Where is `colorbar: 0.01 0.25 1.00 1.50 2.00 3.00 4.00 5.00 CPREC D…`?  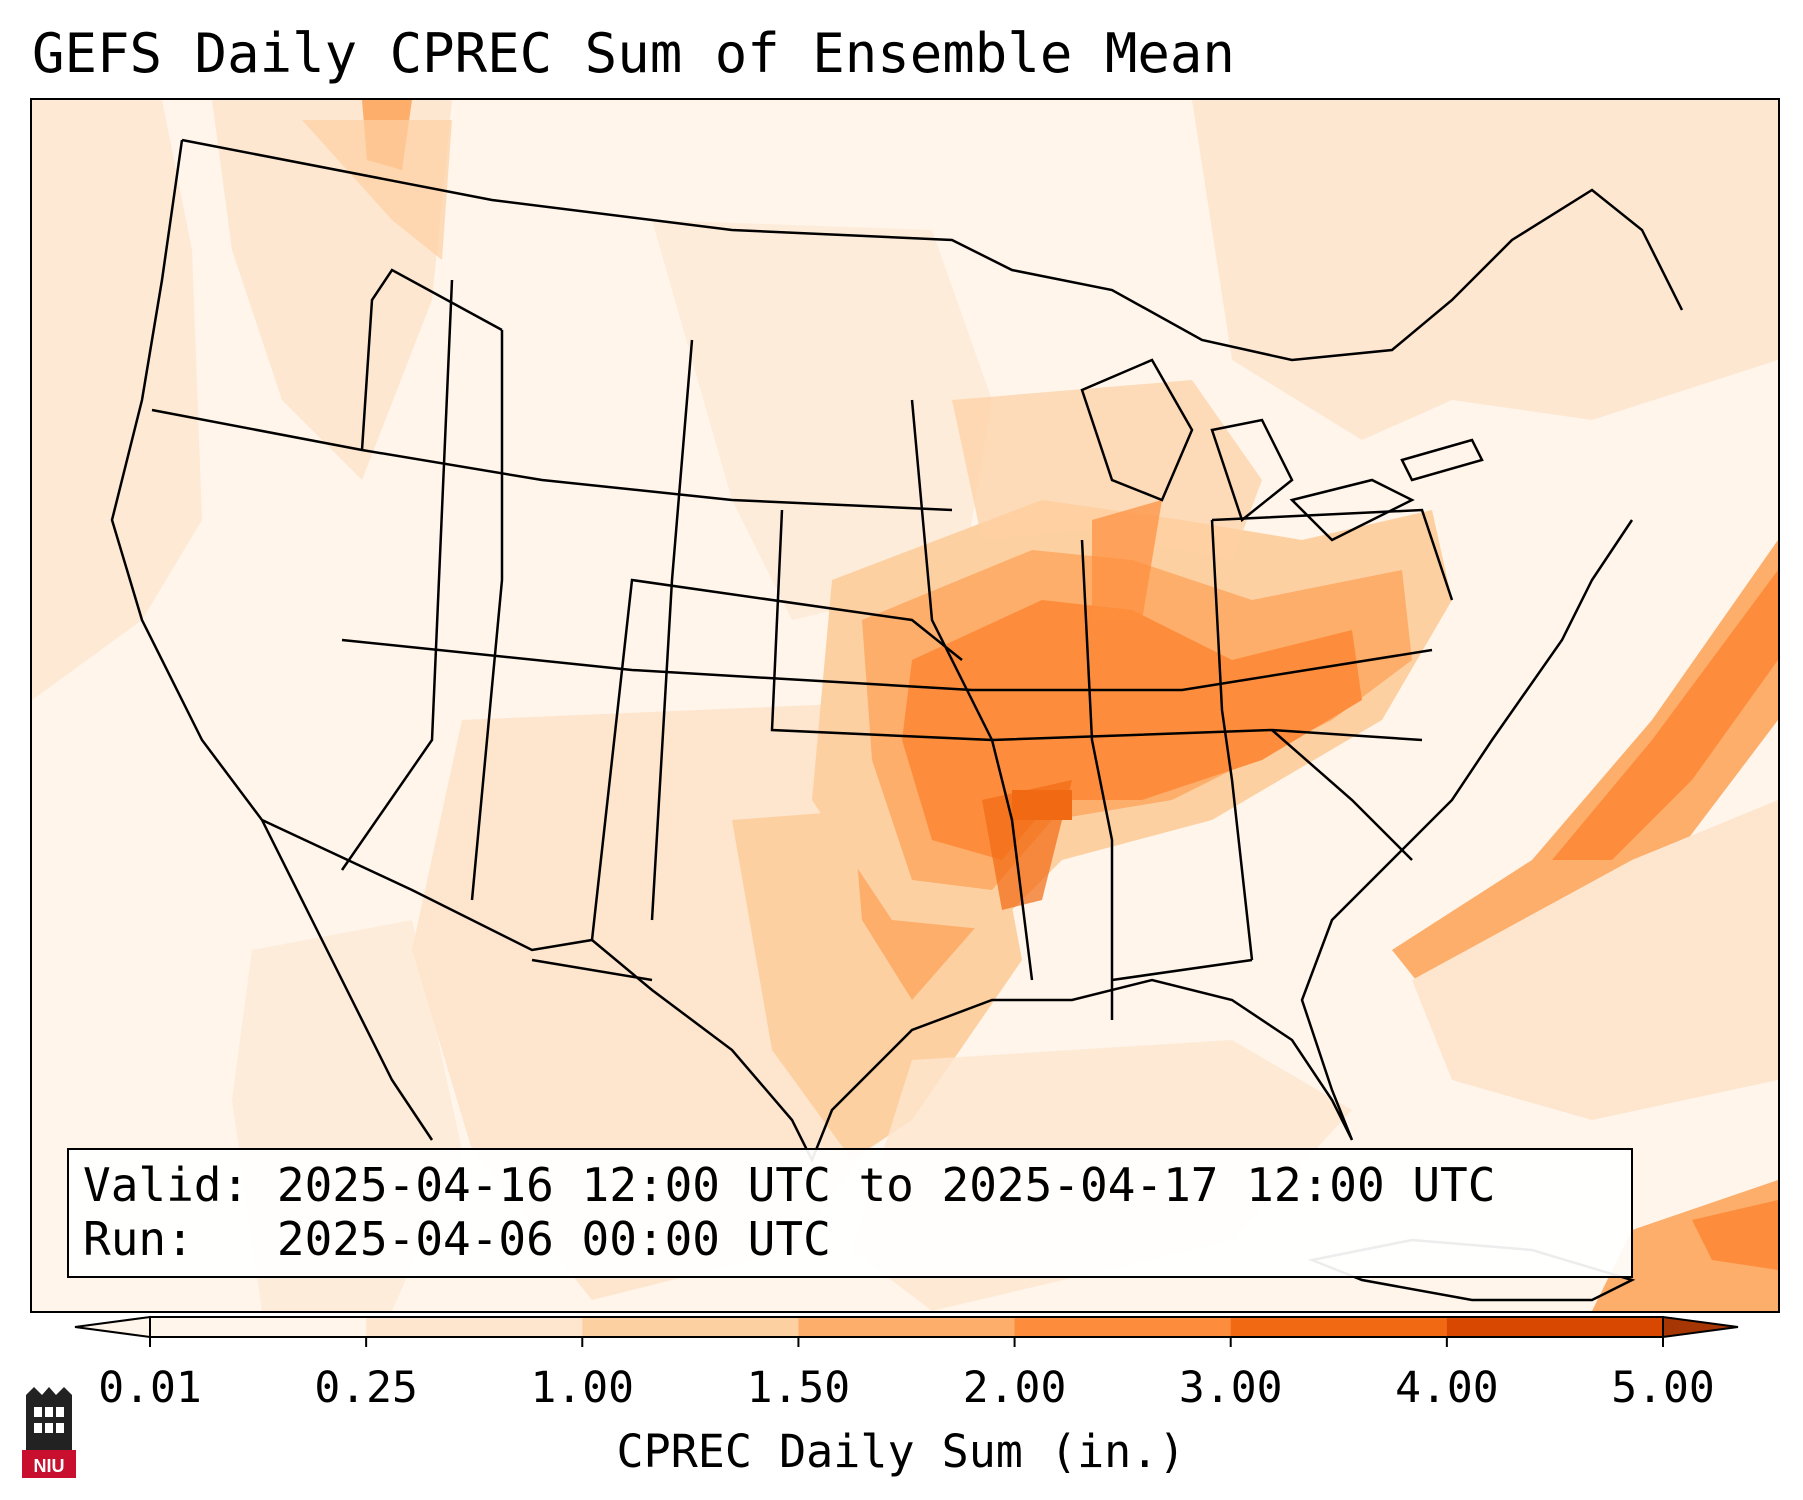 colorbar: 0.01 0.25 1.00 1.50 2.00 3.00 4.00 5.00 CPREC D… is located at coordinates (906, 1396).